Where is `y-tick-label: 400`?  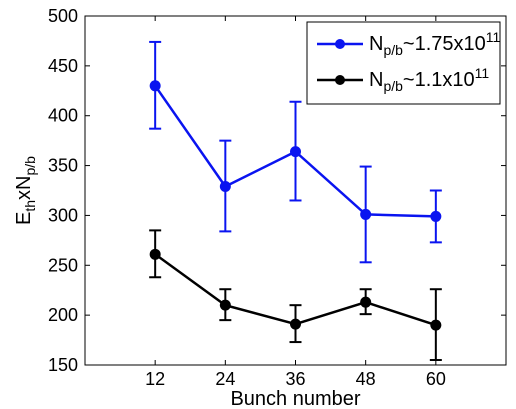 y-tick-label: 400 is located at coordinates (63, 116).